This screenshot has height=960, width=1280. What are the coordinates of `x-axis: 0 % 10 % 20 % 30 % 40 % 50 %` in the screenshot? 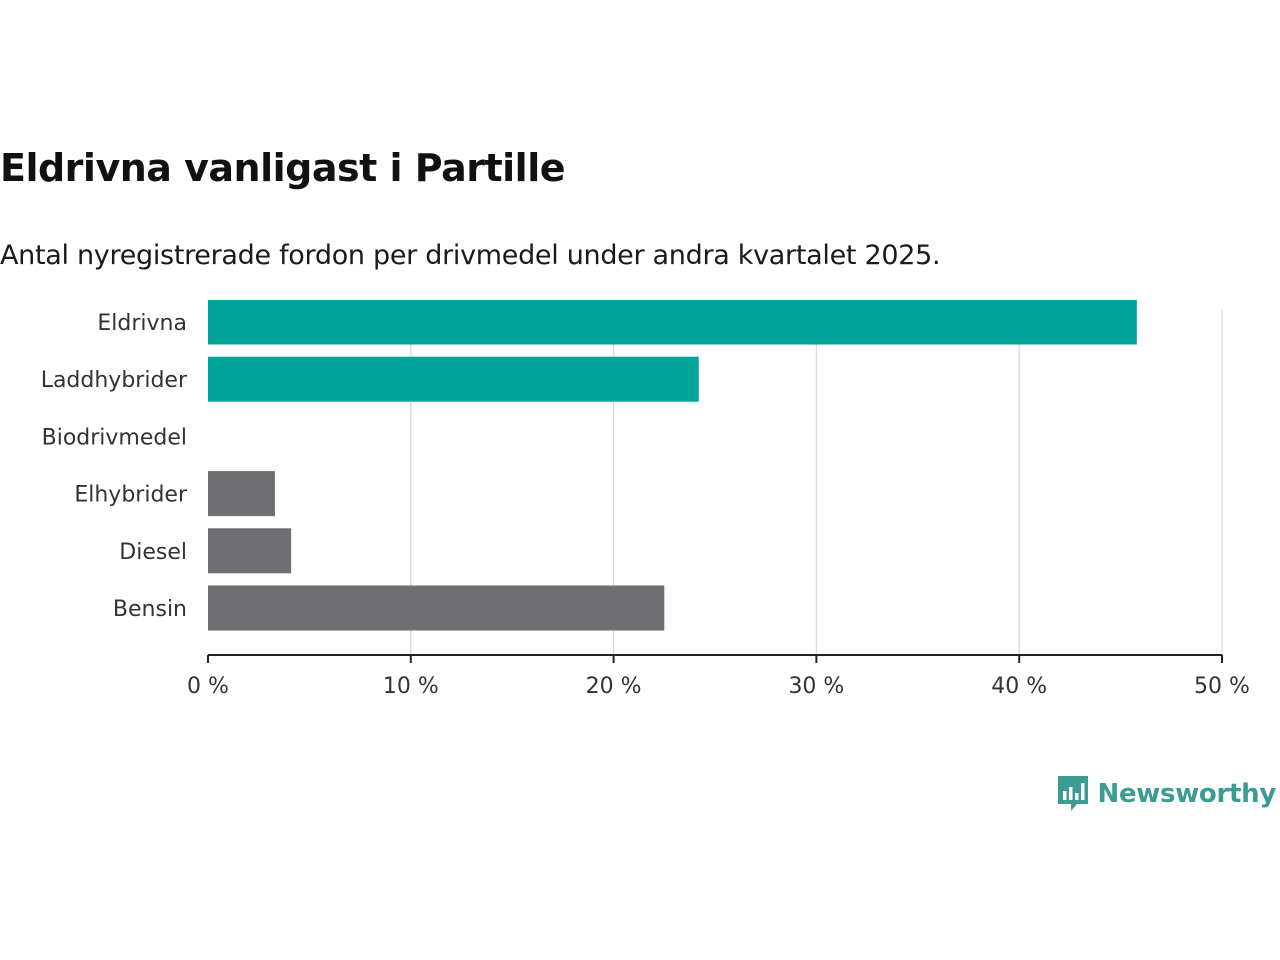 It's located at (718, 676).